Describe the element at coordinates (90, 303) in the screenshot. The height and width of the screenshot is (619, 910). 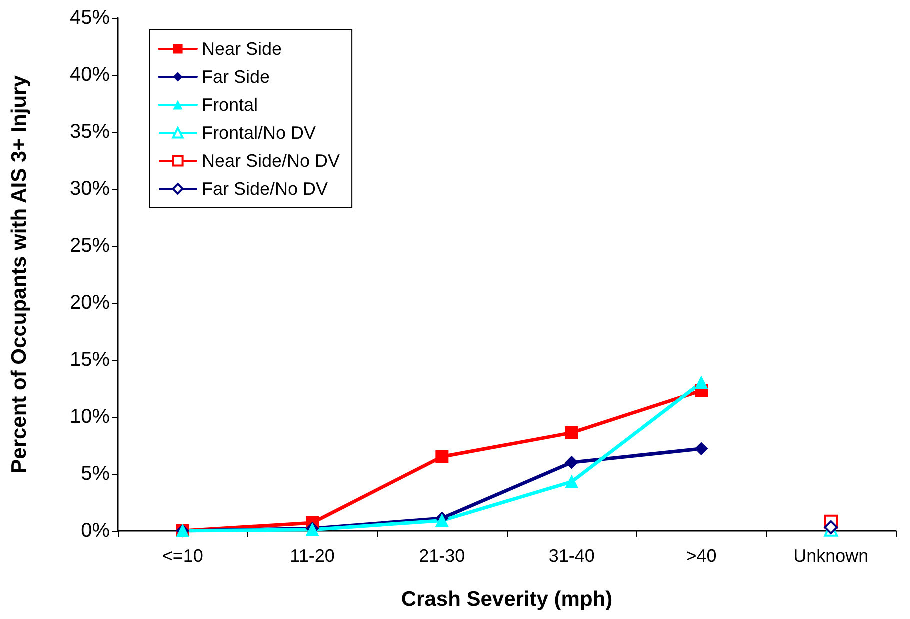
I see `y-tick-label: 20%` at that location.